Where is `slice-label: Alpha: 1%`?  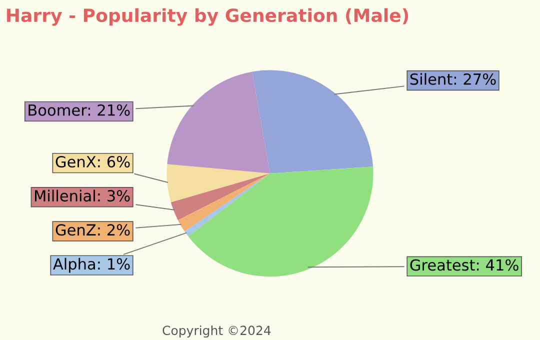
slice-label: Alpha: 1% is located at coordinates (91, 265).